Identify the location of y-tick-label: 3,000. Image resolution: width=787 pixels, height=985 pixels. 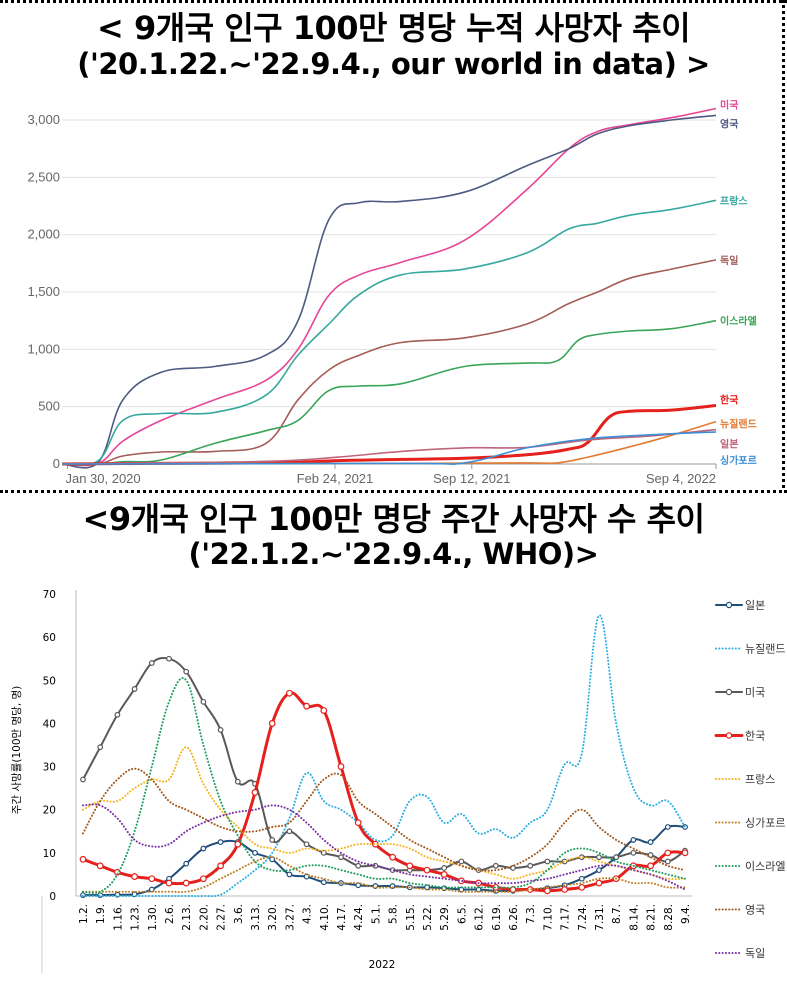
(43, 119).